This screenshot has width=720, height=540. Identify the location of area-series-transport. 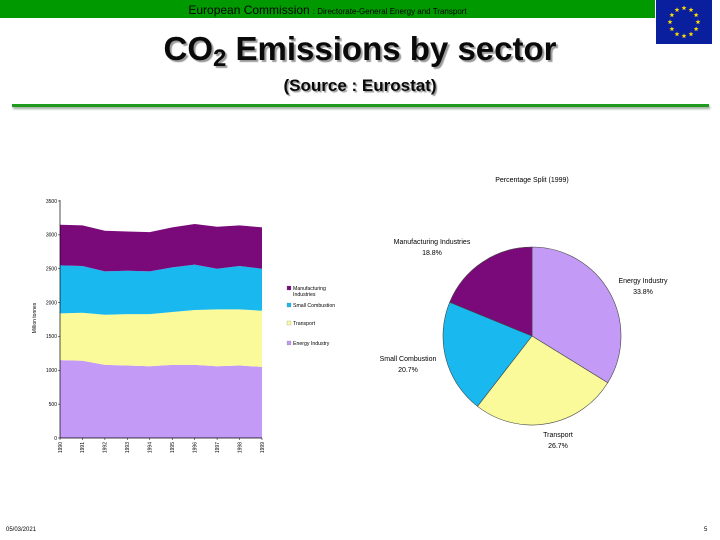
(161, 338).